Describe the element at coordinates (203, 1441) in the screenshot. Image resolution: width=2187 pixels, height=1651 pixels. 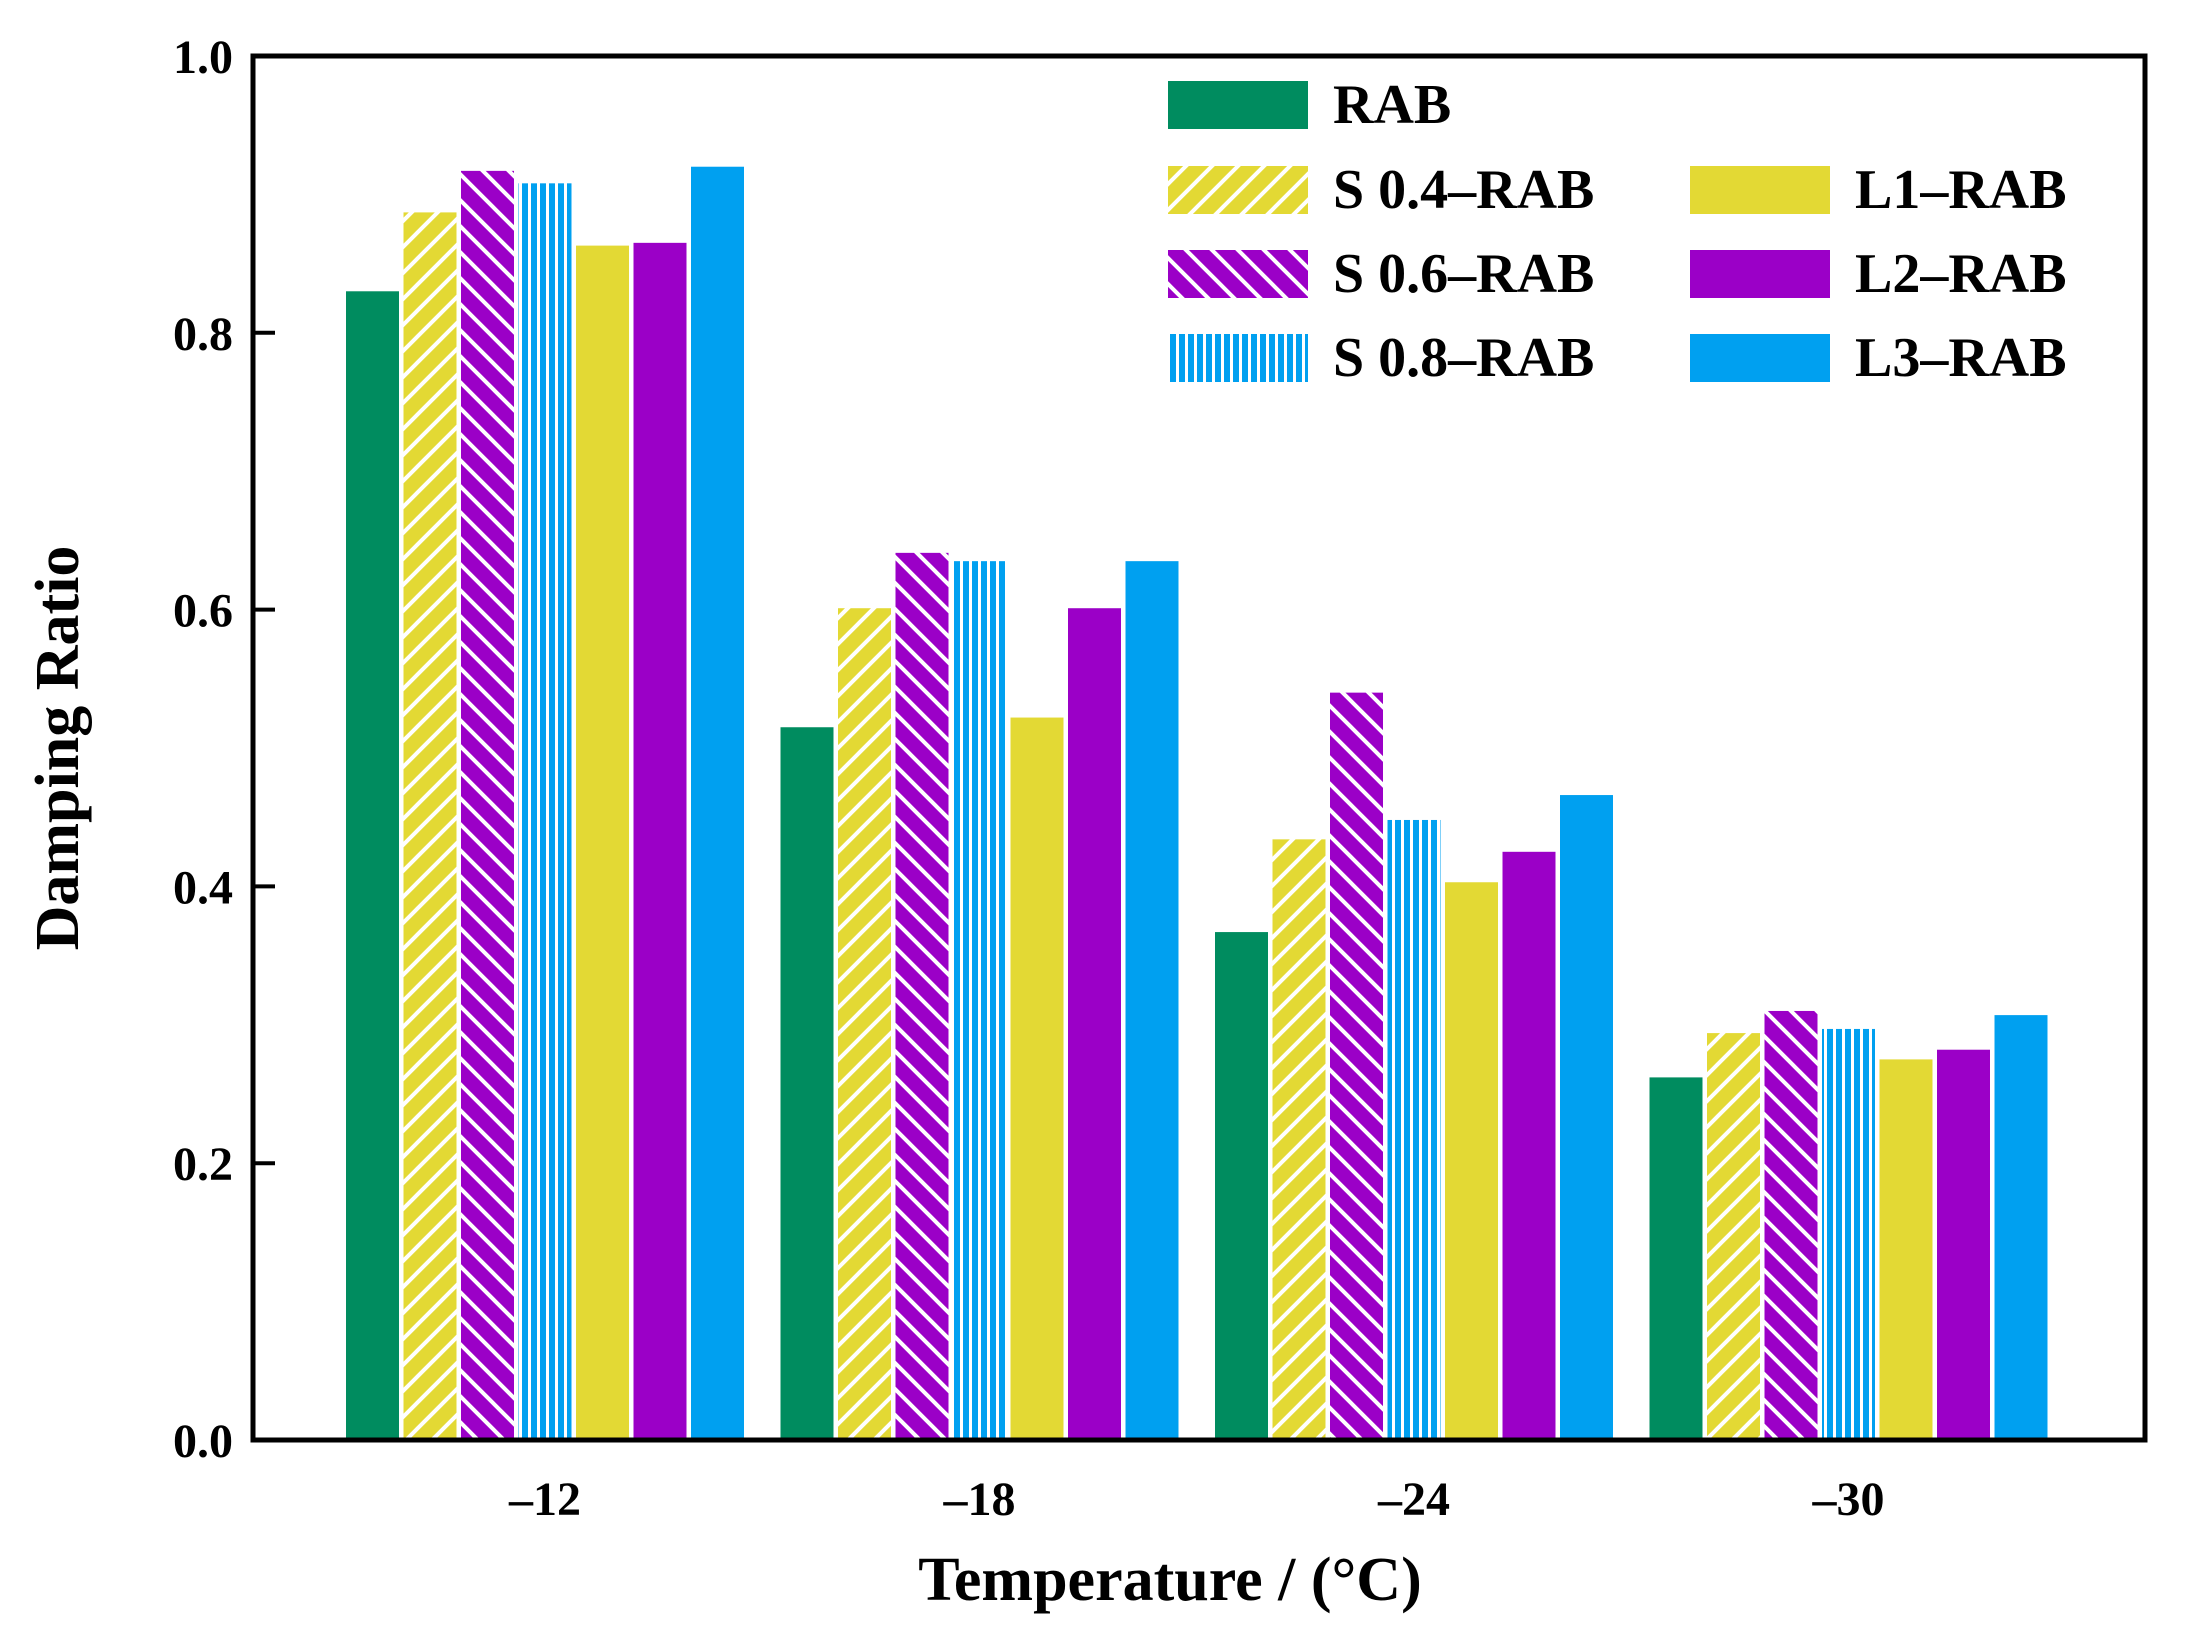
I see `y-tick-label: 0.0` at that location.